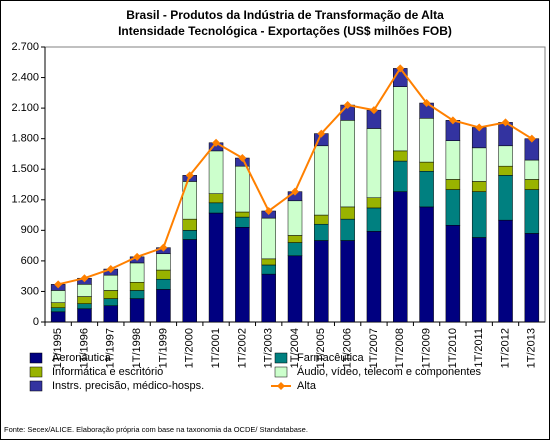  Describe the element at coordinates (36, 322) in the screenshot. I see `y-tick-label: 0` at that location.